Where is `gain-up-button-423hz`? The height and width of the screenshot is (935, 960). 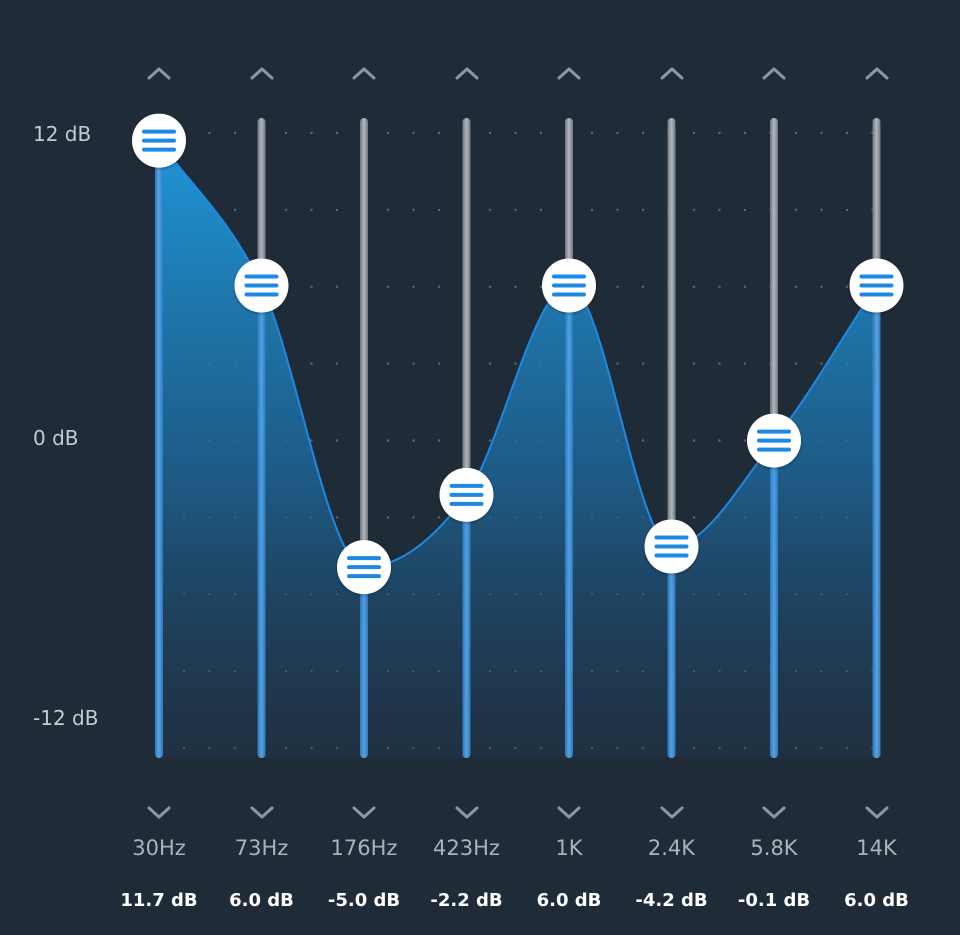
gain-up-button-423hz is located at coordinates (467, 73).